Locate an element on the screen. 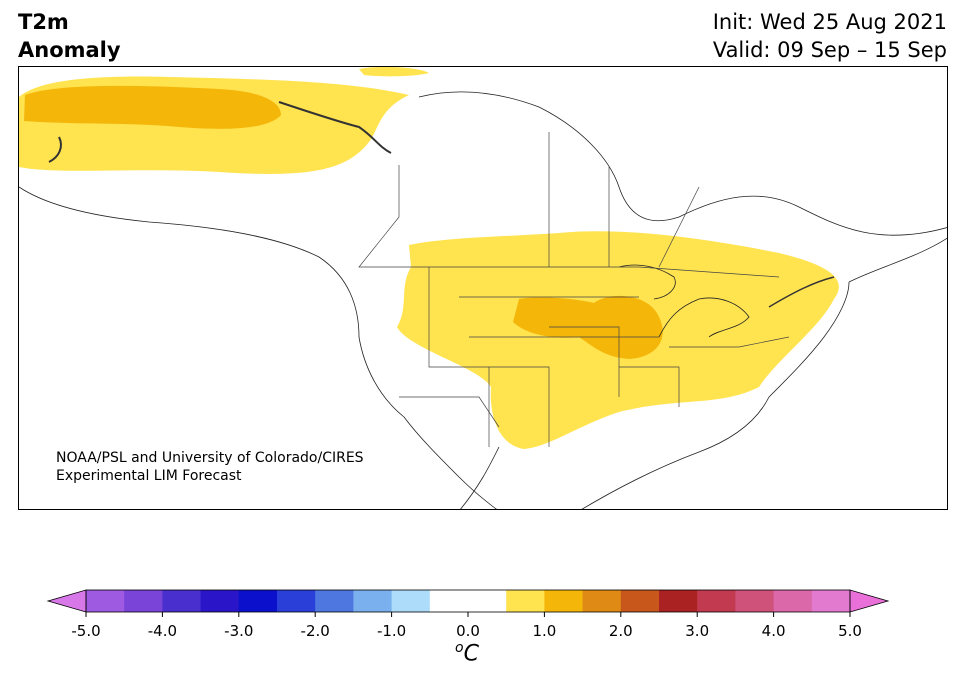  colorbar-scale is located at coordinates (468, 603).